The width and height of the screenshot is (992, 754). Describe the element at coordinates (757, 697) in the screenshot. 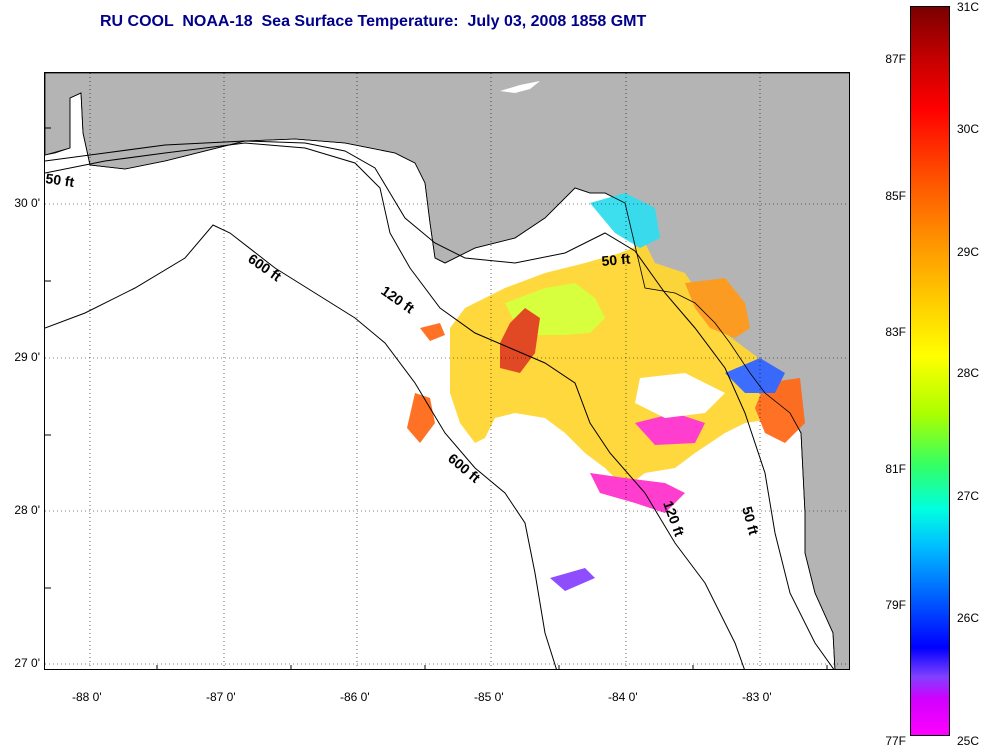

I see `lon-label-83: -83 0'` at that location.